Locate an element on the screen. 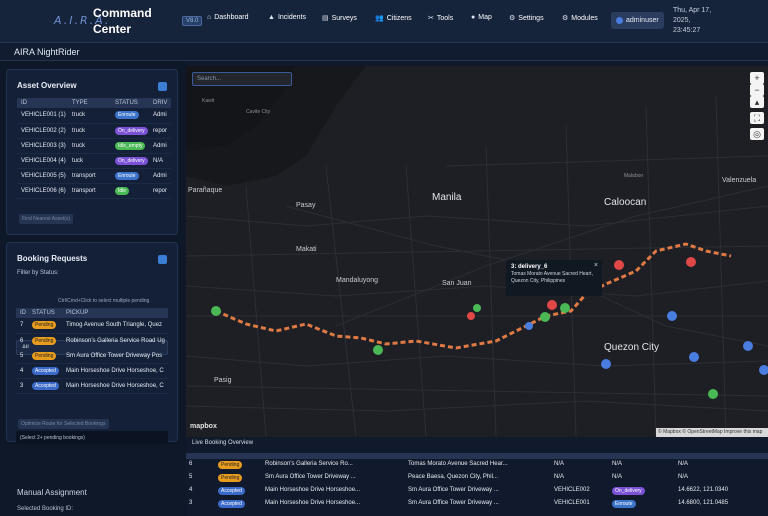  table-row: VEHICLE001 (1) truck Enroute Admi is located at coordinates (94, 116).